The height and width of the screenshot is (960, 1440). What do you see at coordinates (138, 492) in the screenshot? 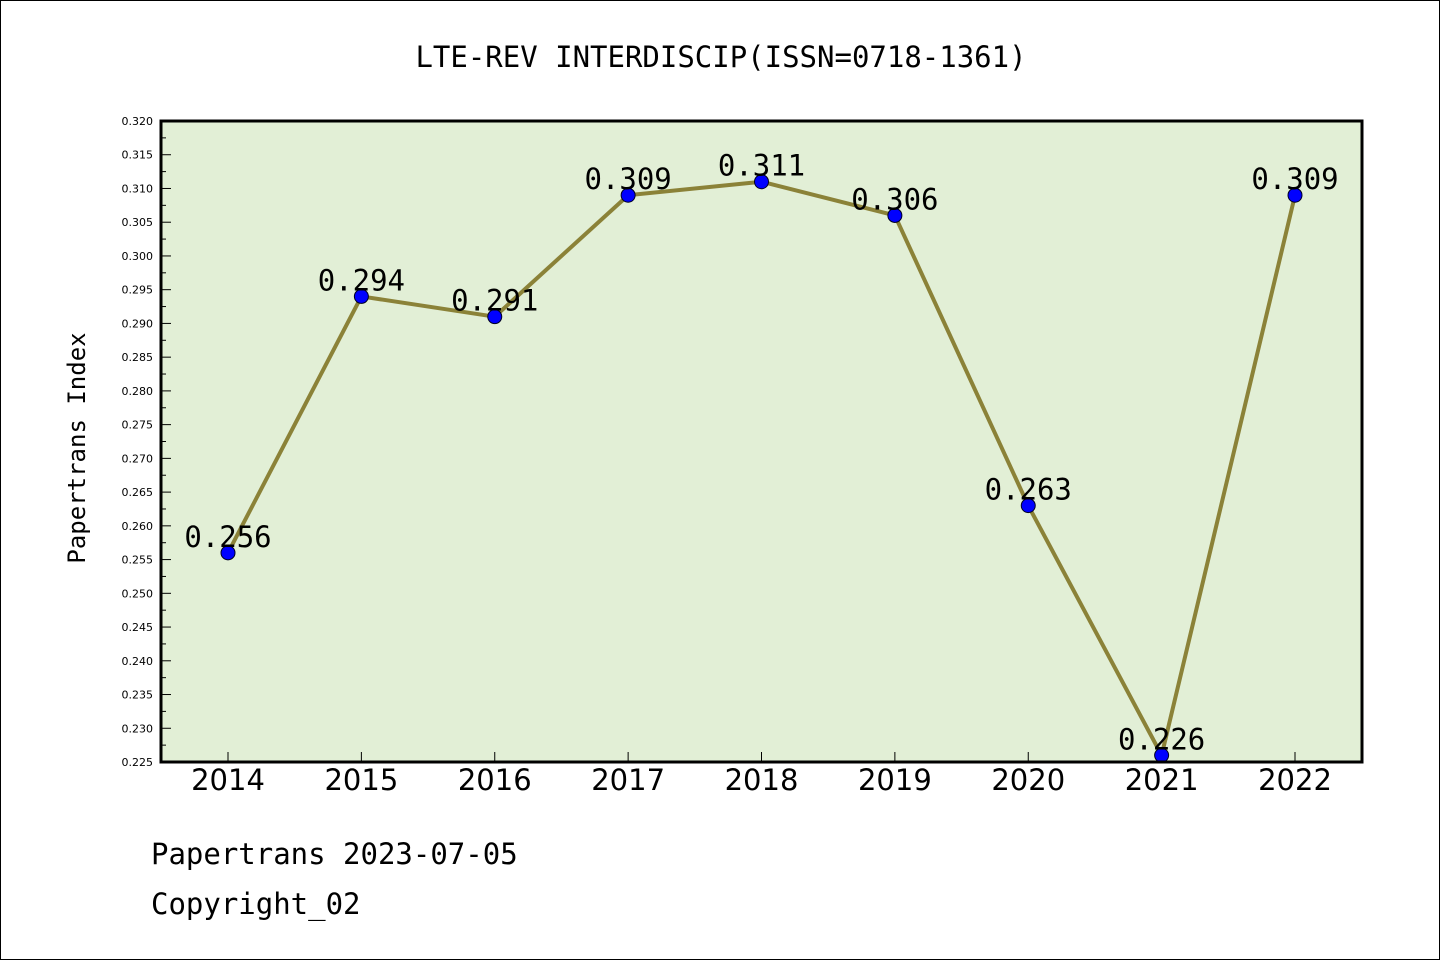
I see `y-tick-label: 0.265` at bounding box center [138, 492].